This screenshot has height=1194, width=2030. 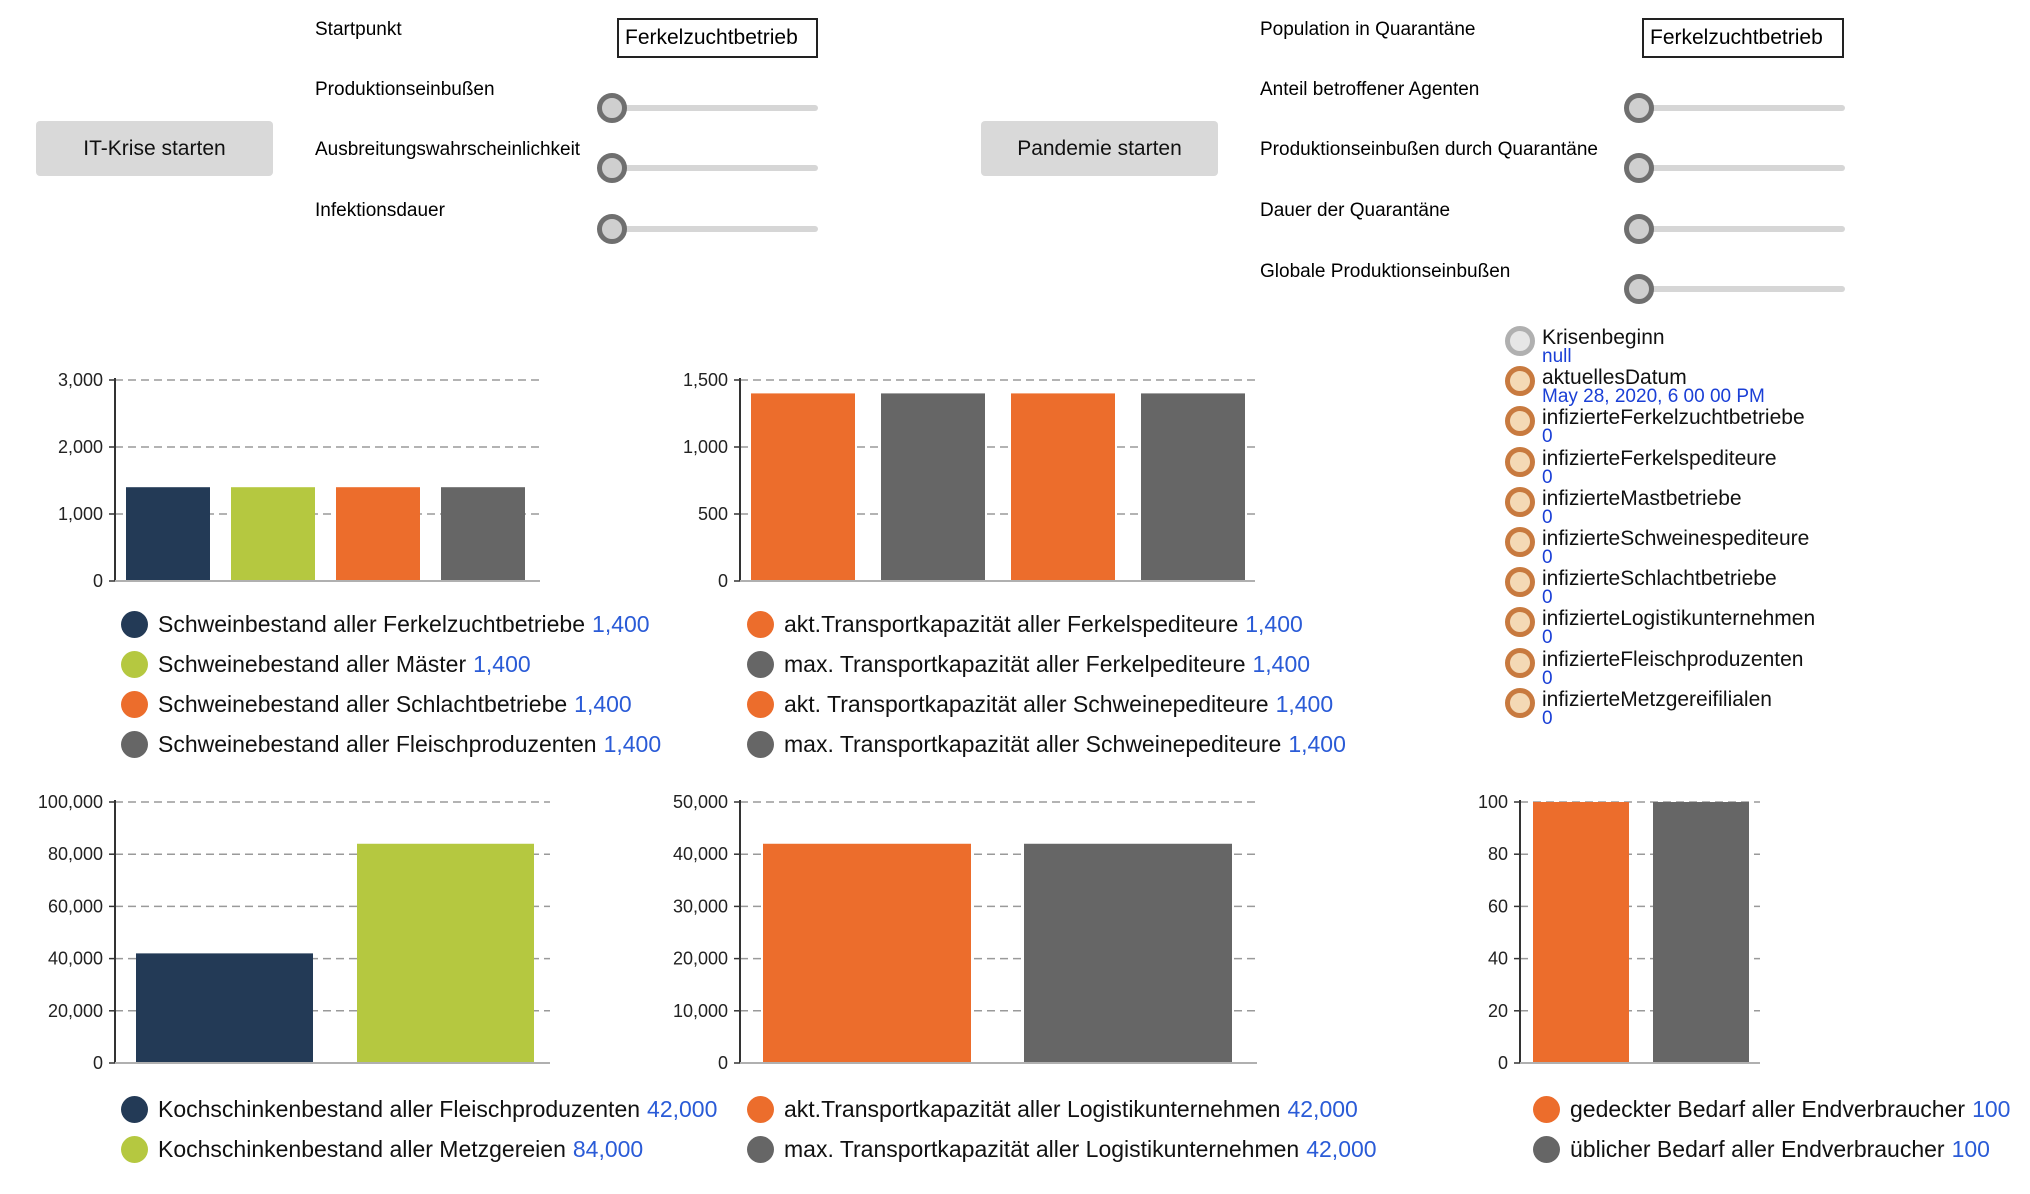 What do you see at coordinates (717, 38) in the screenshot?
I see `it-startpunkt-dropdown: Ferkelzuchtbetrieb` at bounding box center [717, 38].